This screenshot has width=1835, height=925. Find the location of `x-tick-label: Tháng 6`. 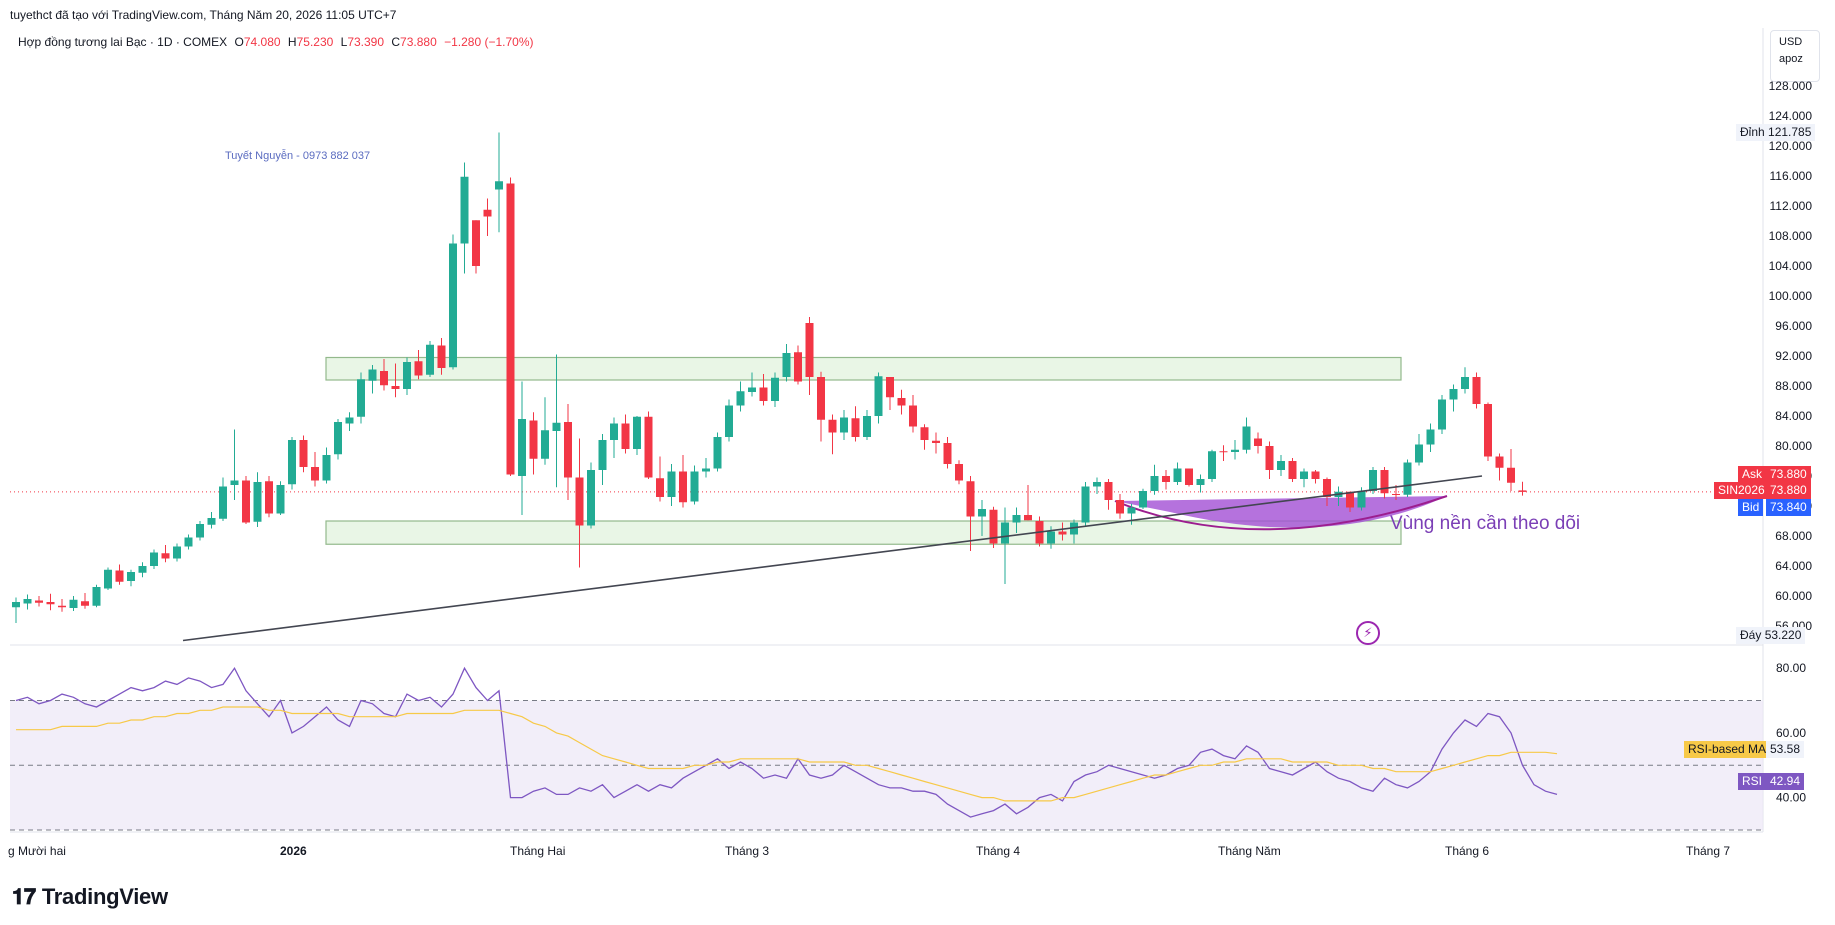

x-tick-label: Tháng 6 is located at coordinates (1467, 851).